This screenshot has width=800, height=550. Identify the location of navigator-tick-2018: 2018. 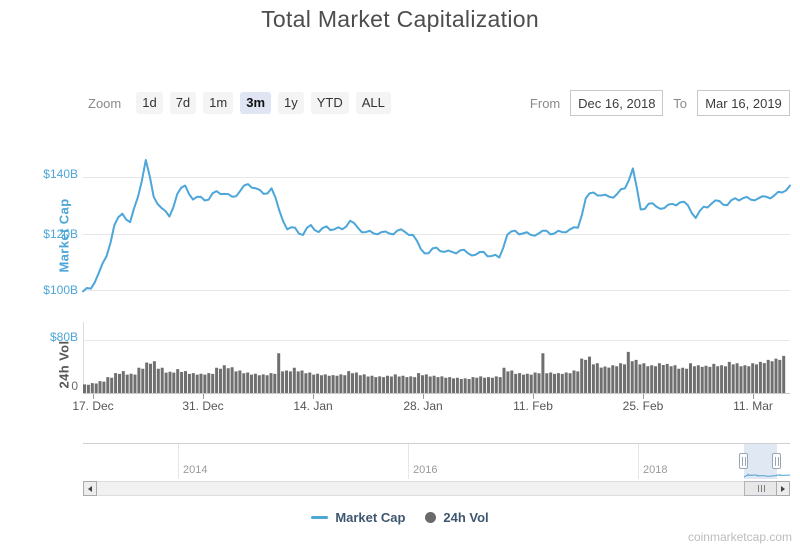
(655, 470).